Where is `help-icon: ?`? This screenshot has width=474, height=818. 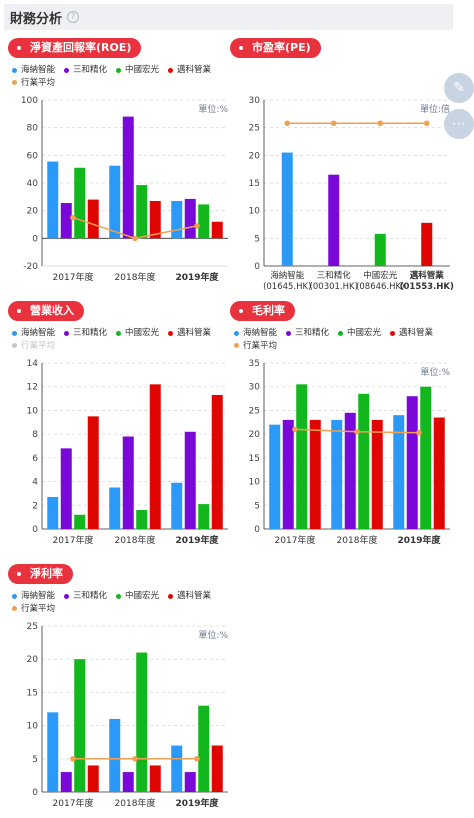 help-icon: ? is located at coordinates (73, 17).